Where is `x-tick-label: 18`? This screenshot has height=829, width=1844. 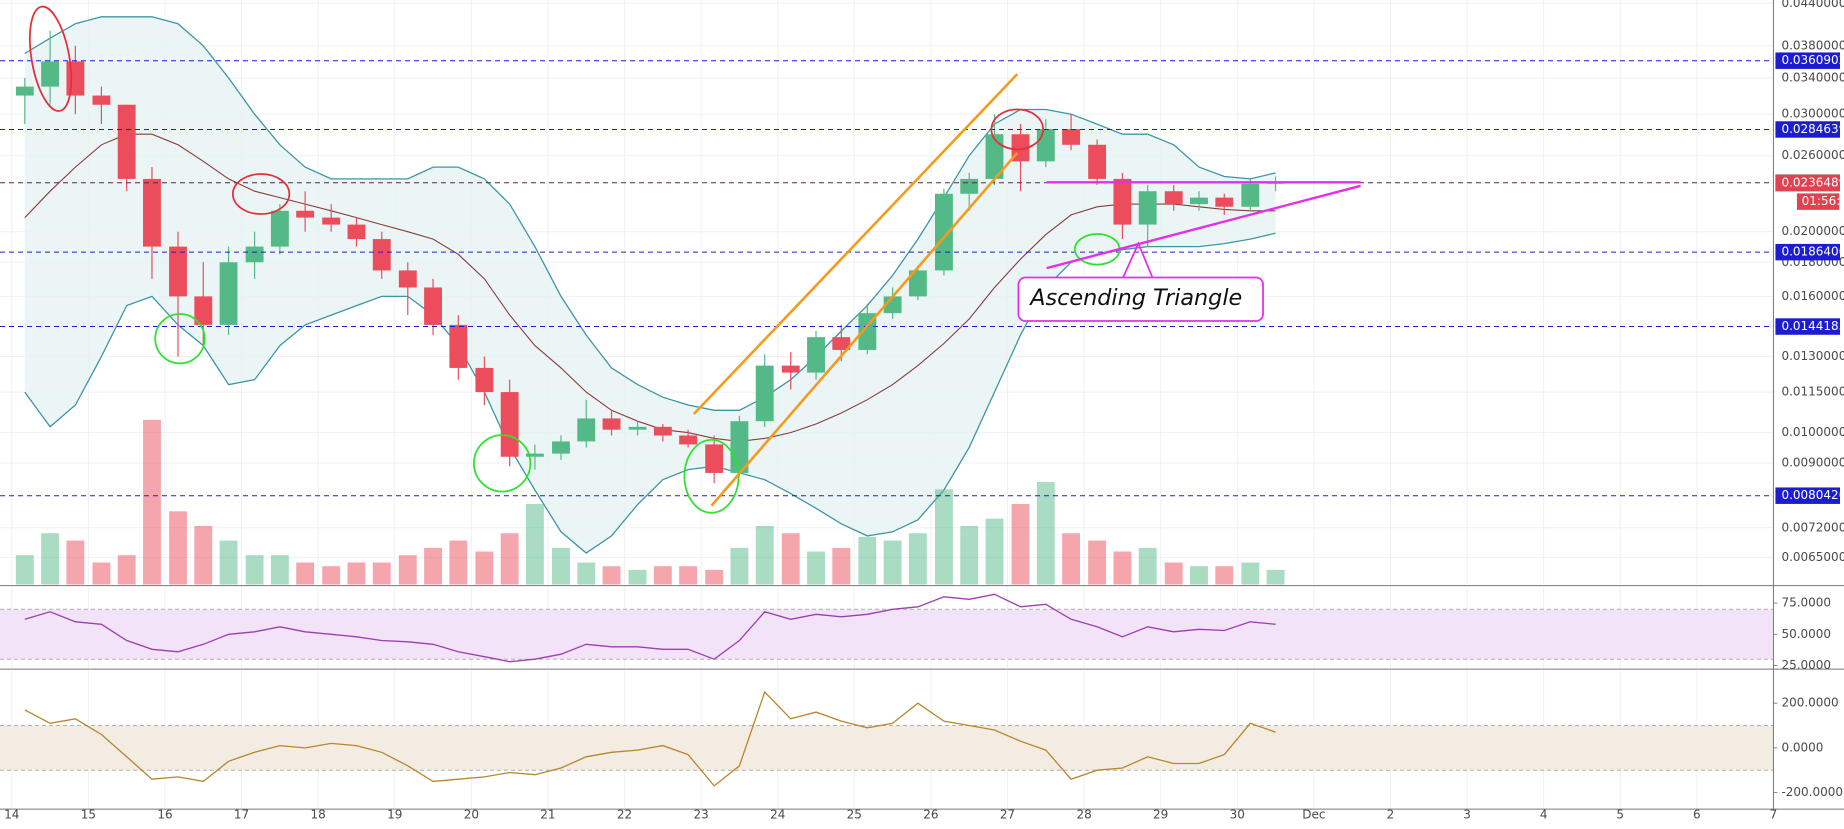
x-tick-label: 18 is located at coordinates (318, 814).